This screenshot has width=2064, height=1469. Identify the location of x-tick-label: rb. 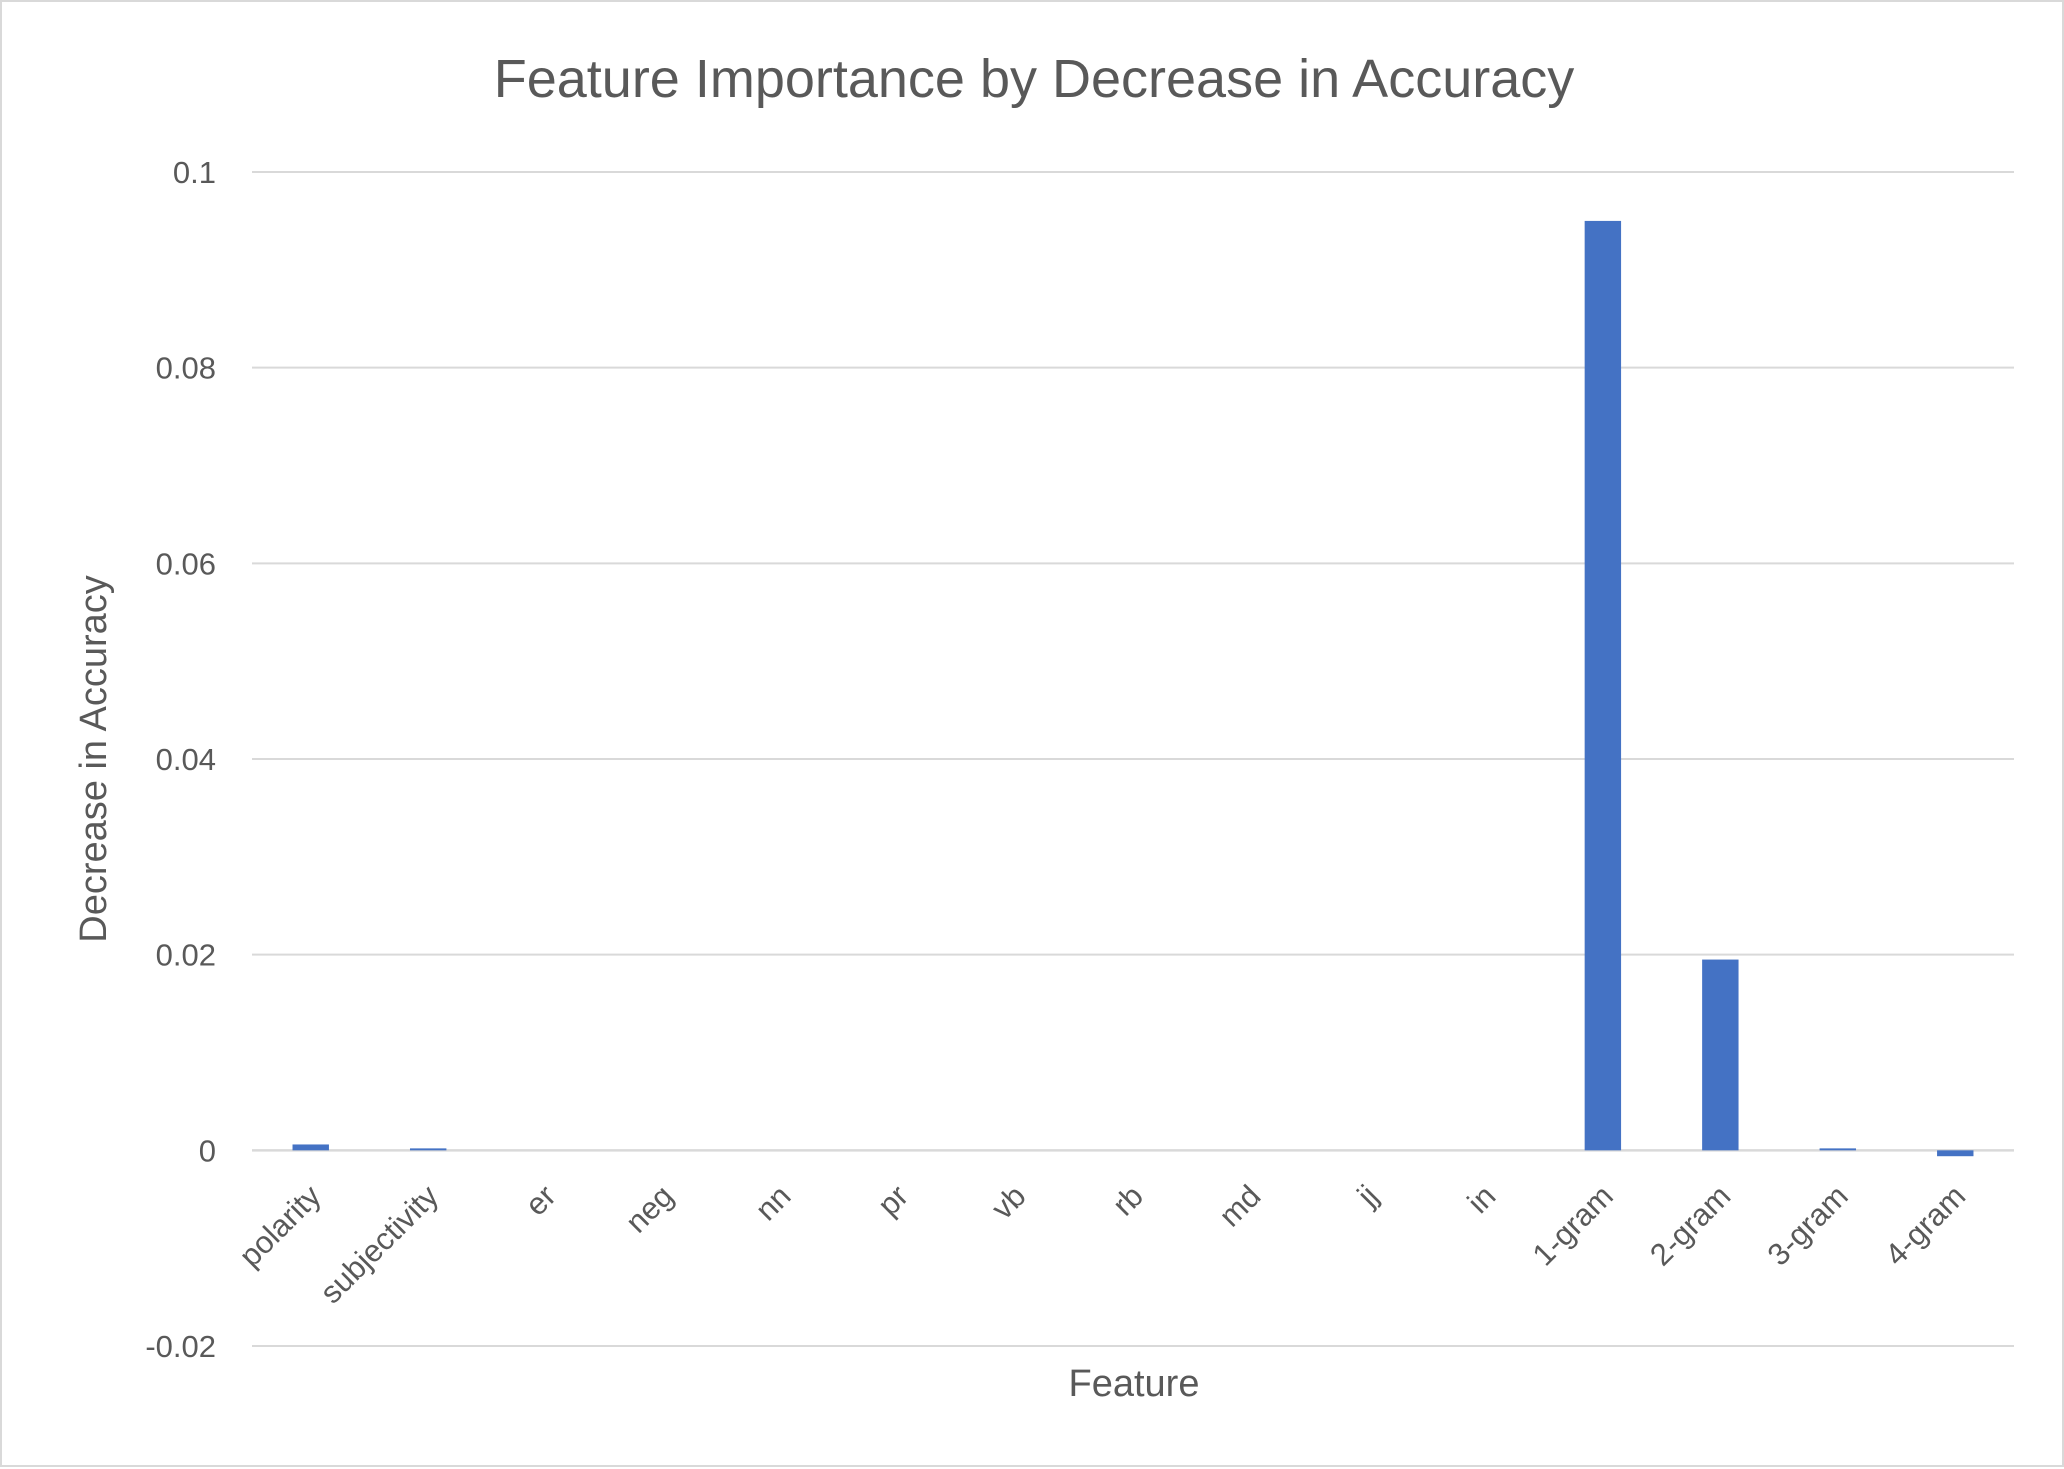
(1128, 1200).